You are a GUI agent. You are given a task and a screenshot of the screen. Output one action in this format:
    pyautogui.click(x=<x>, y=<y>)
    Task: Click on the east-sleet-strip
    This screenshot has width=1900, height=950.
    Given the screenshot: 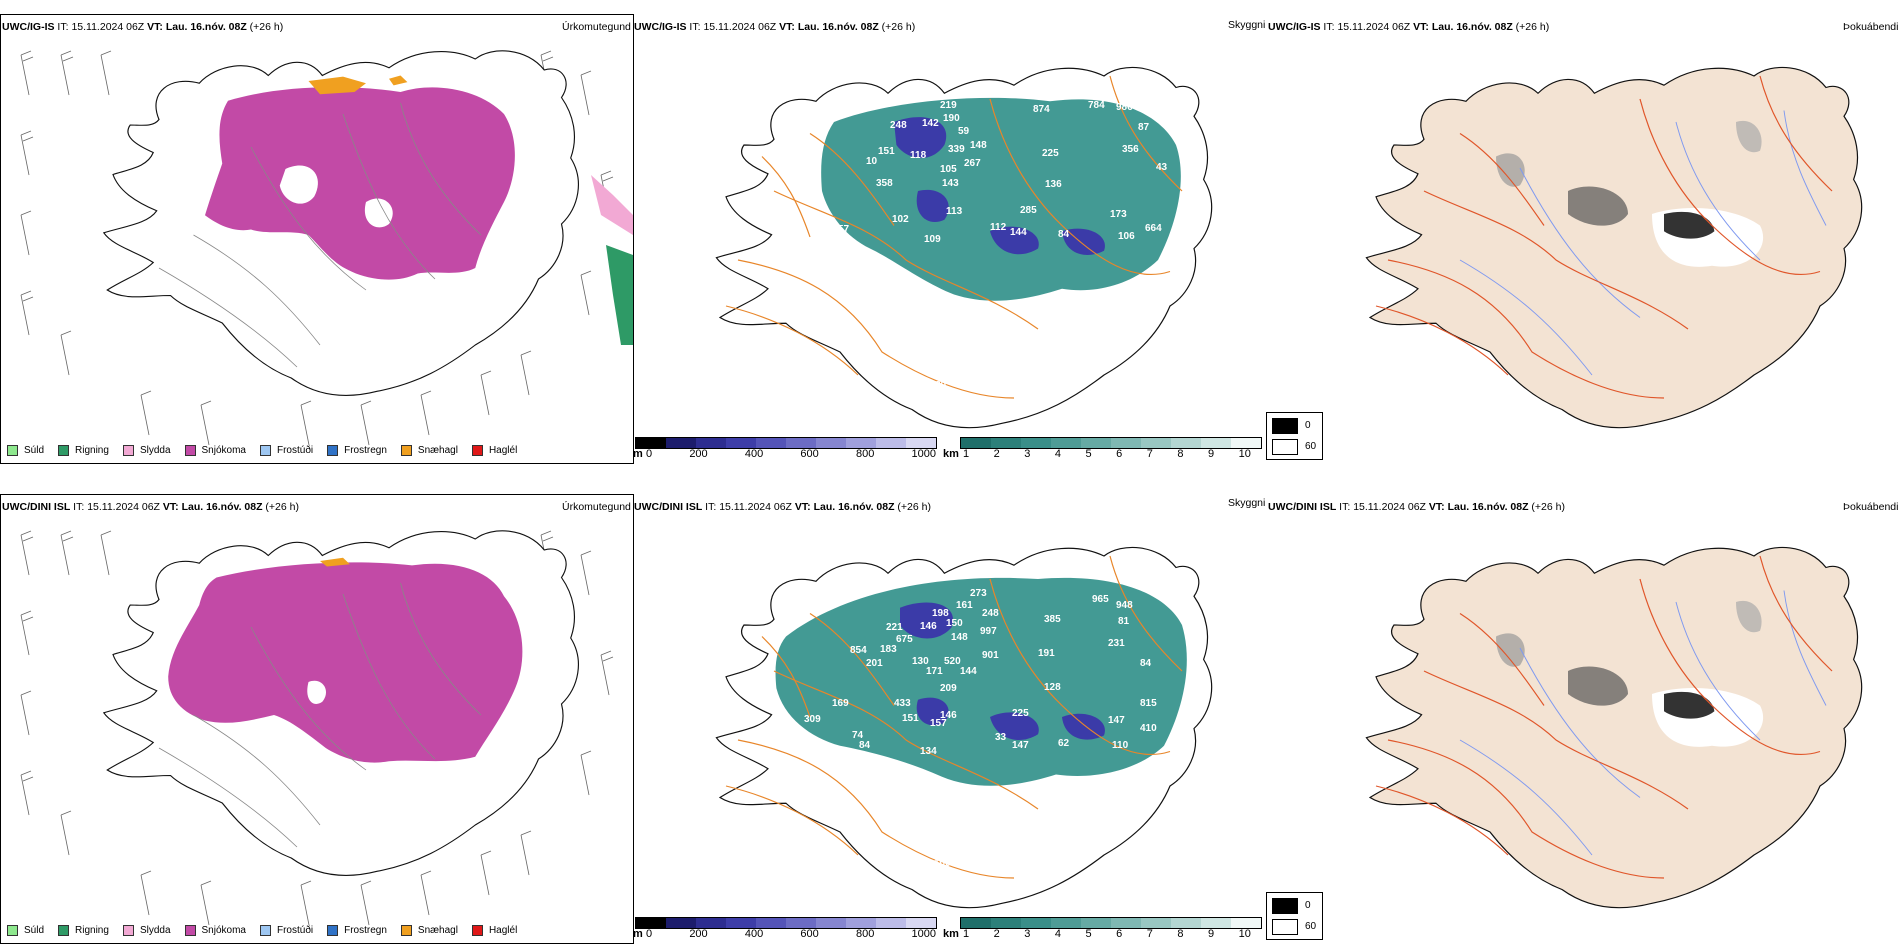 What is the action you would take?
    pyautogui.click(x=612, y=205)
    